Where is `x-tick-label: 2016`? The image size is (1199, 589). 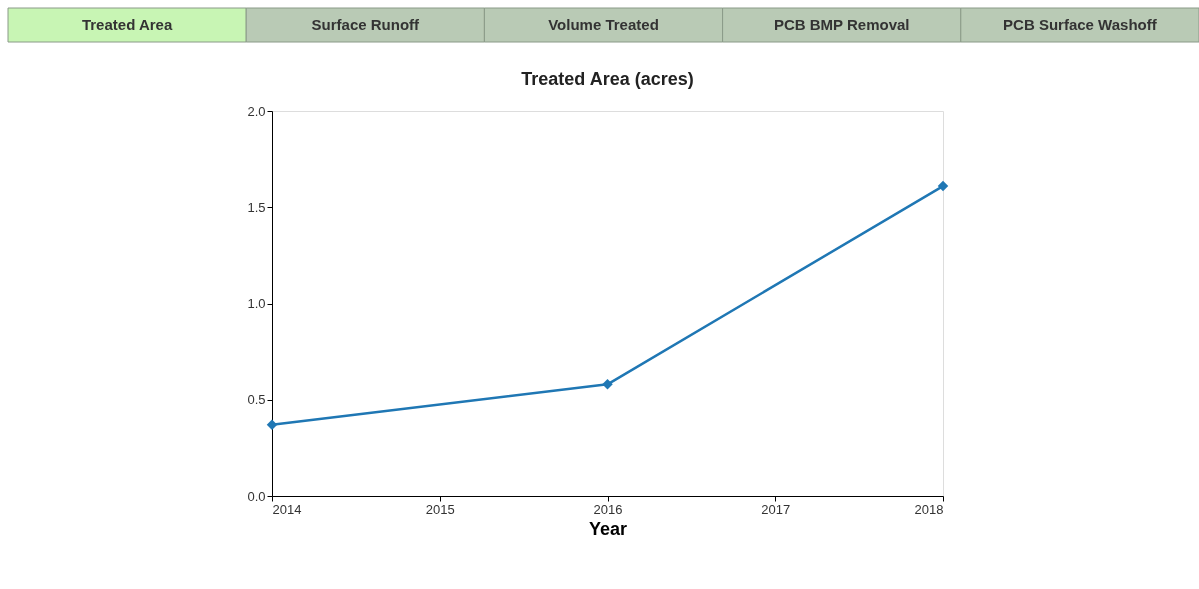
x-tick-label: 2016 is located at coordinates (608, 509).